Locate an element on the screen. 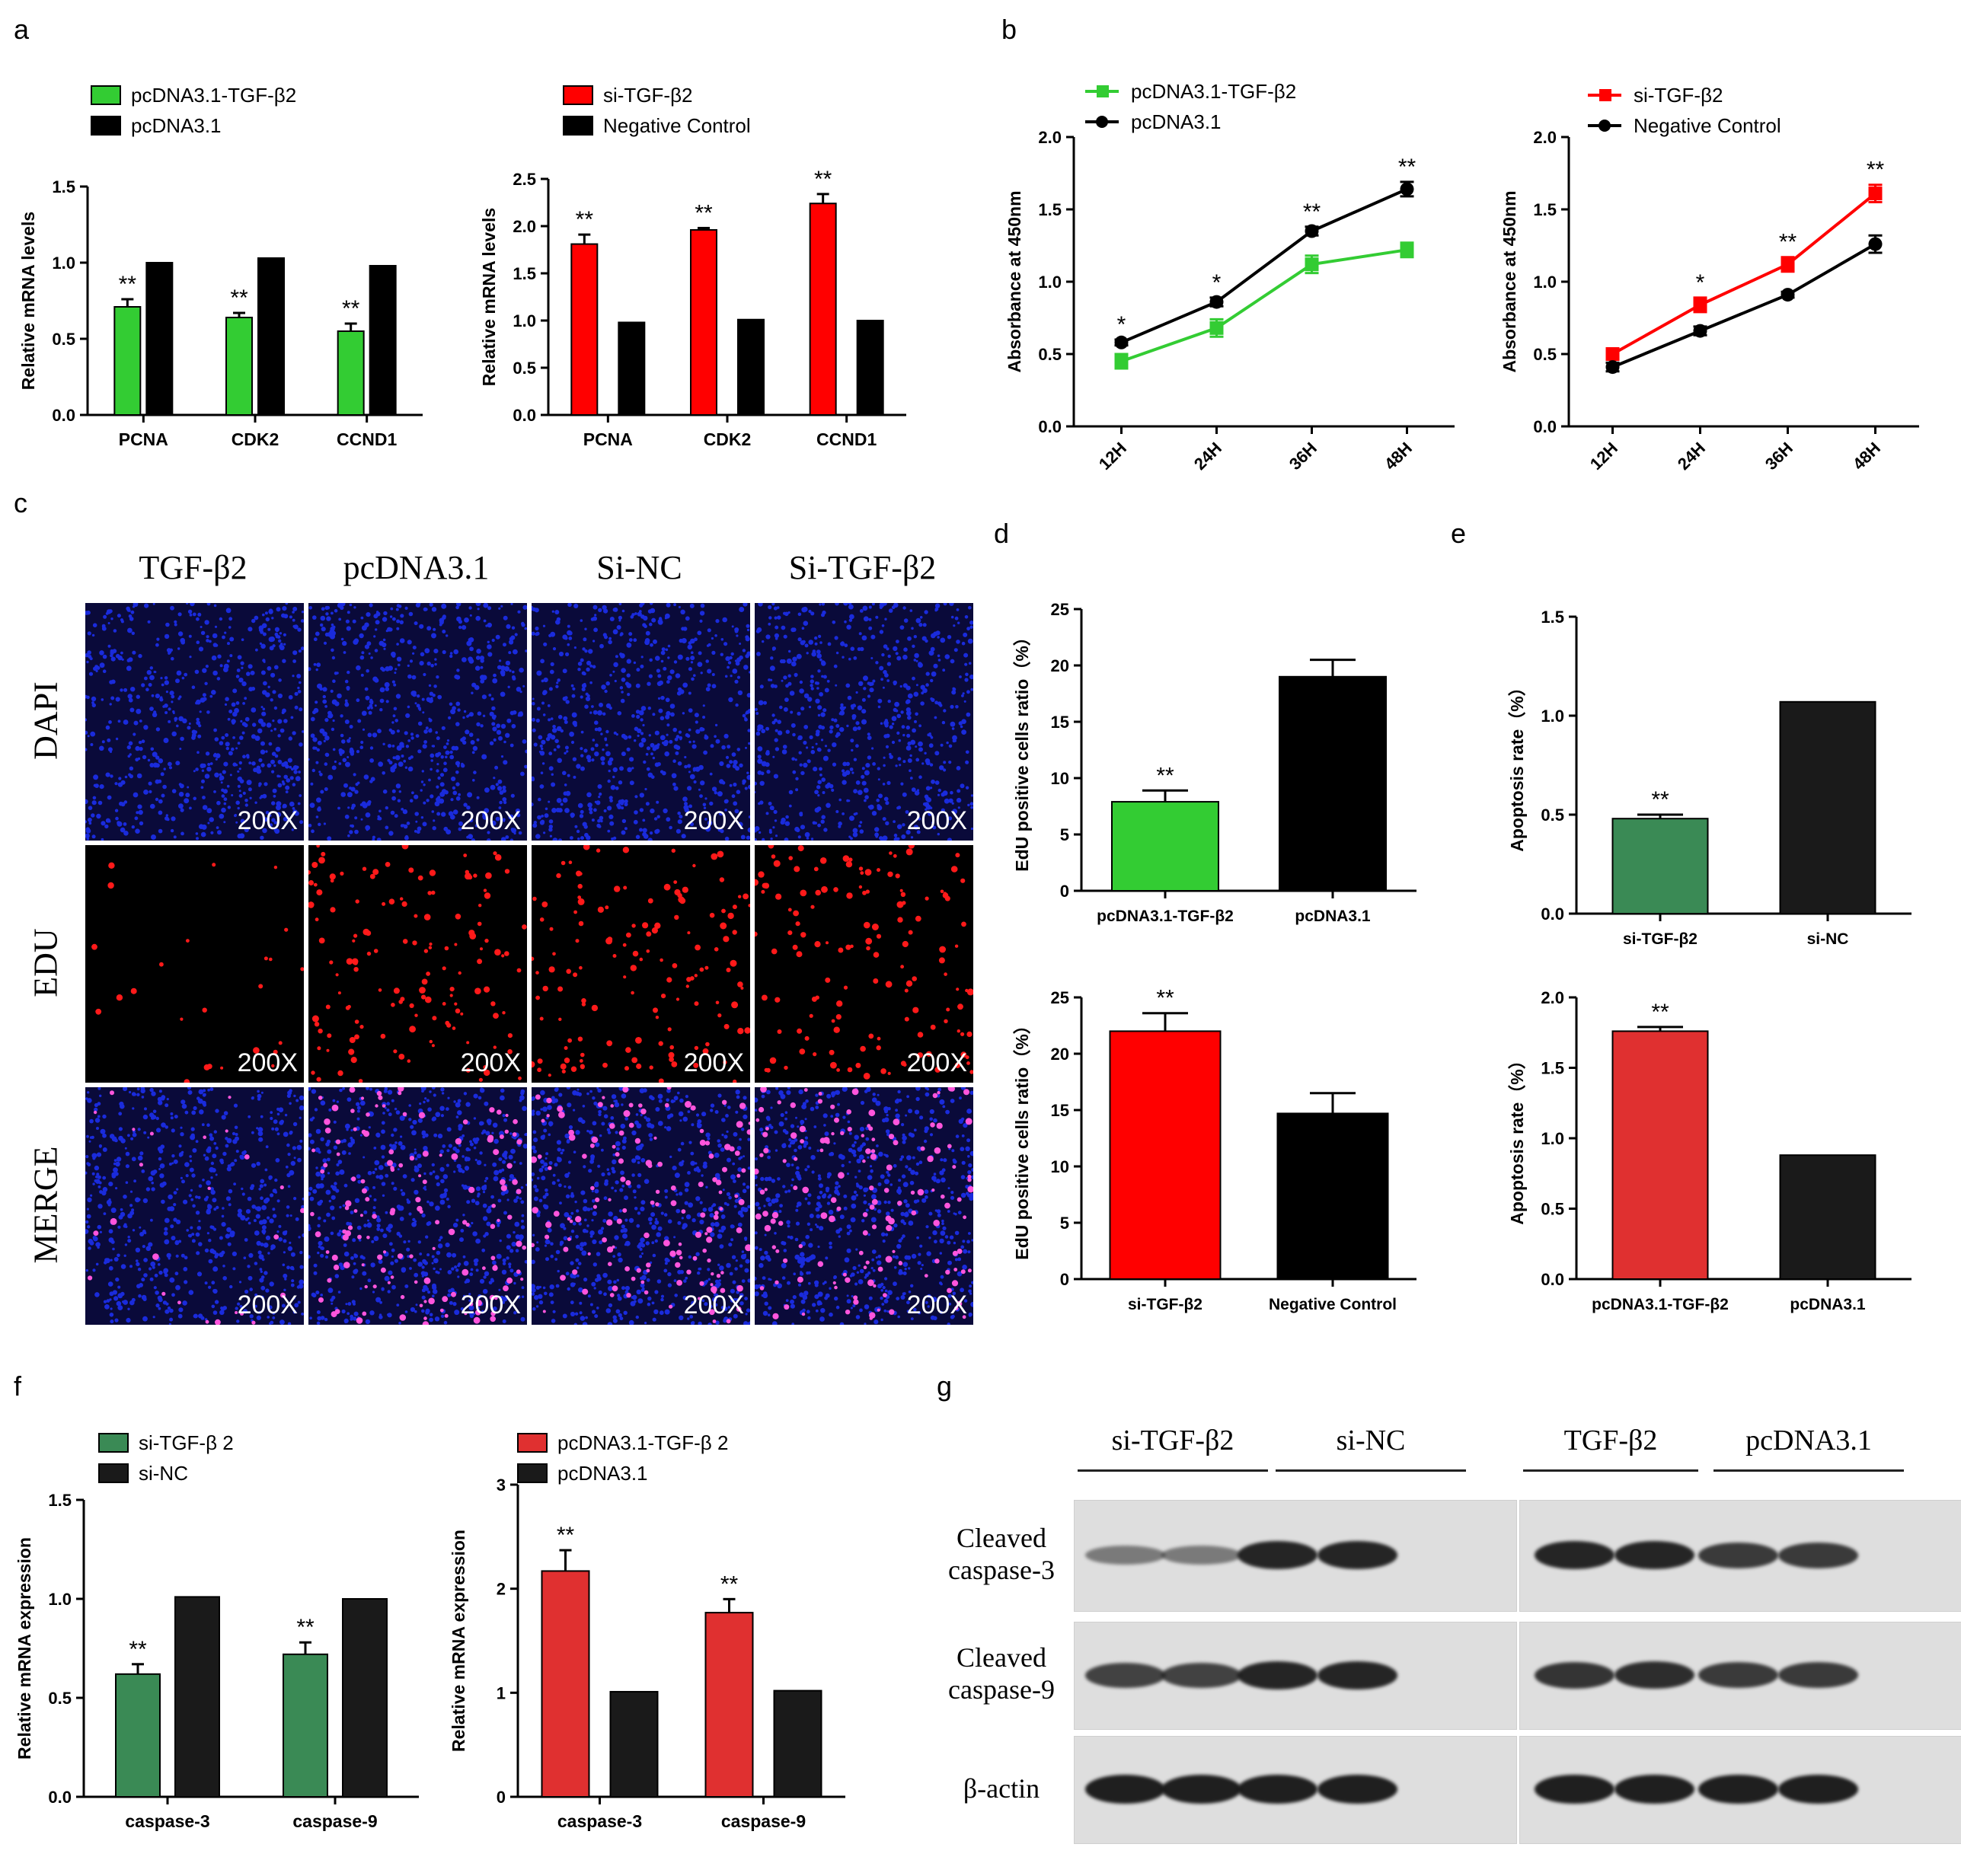 The height and width of the screenshot is (1876, 1961). legend-label: si-TGF-β2 is located at coordinates (1678, 95).